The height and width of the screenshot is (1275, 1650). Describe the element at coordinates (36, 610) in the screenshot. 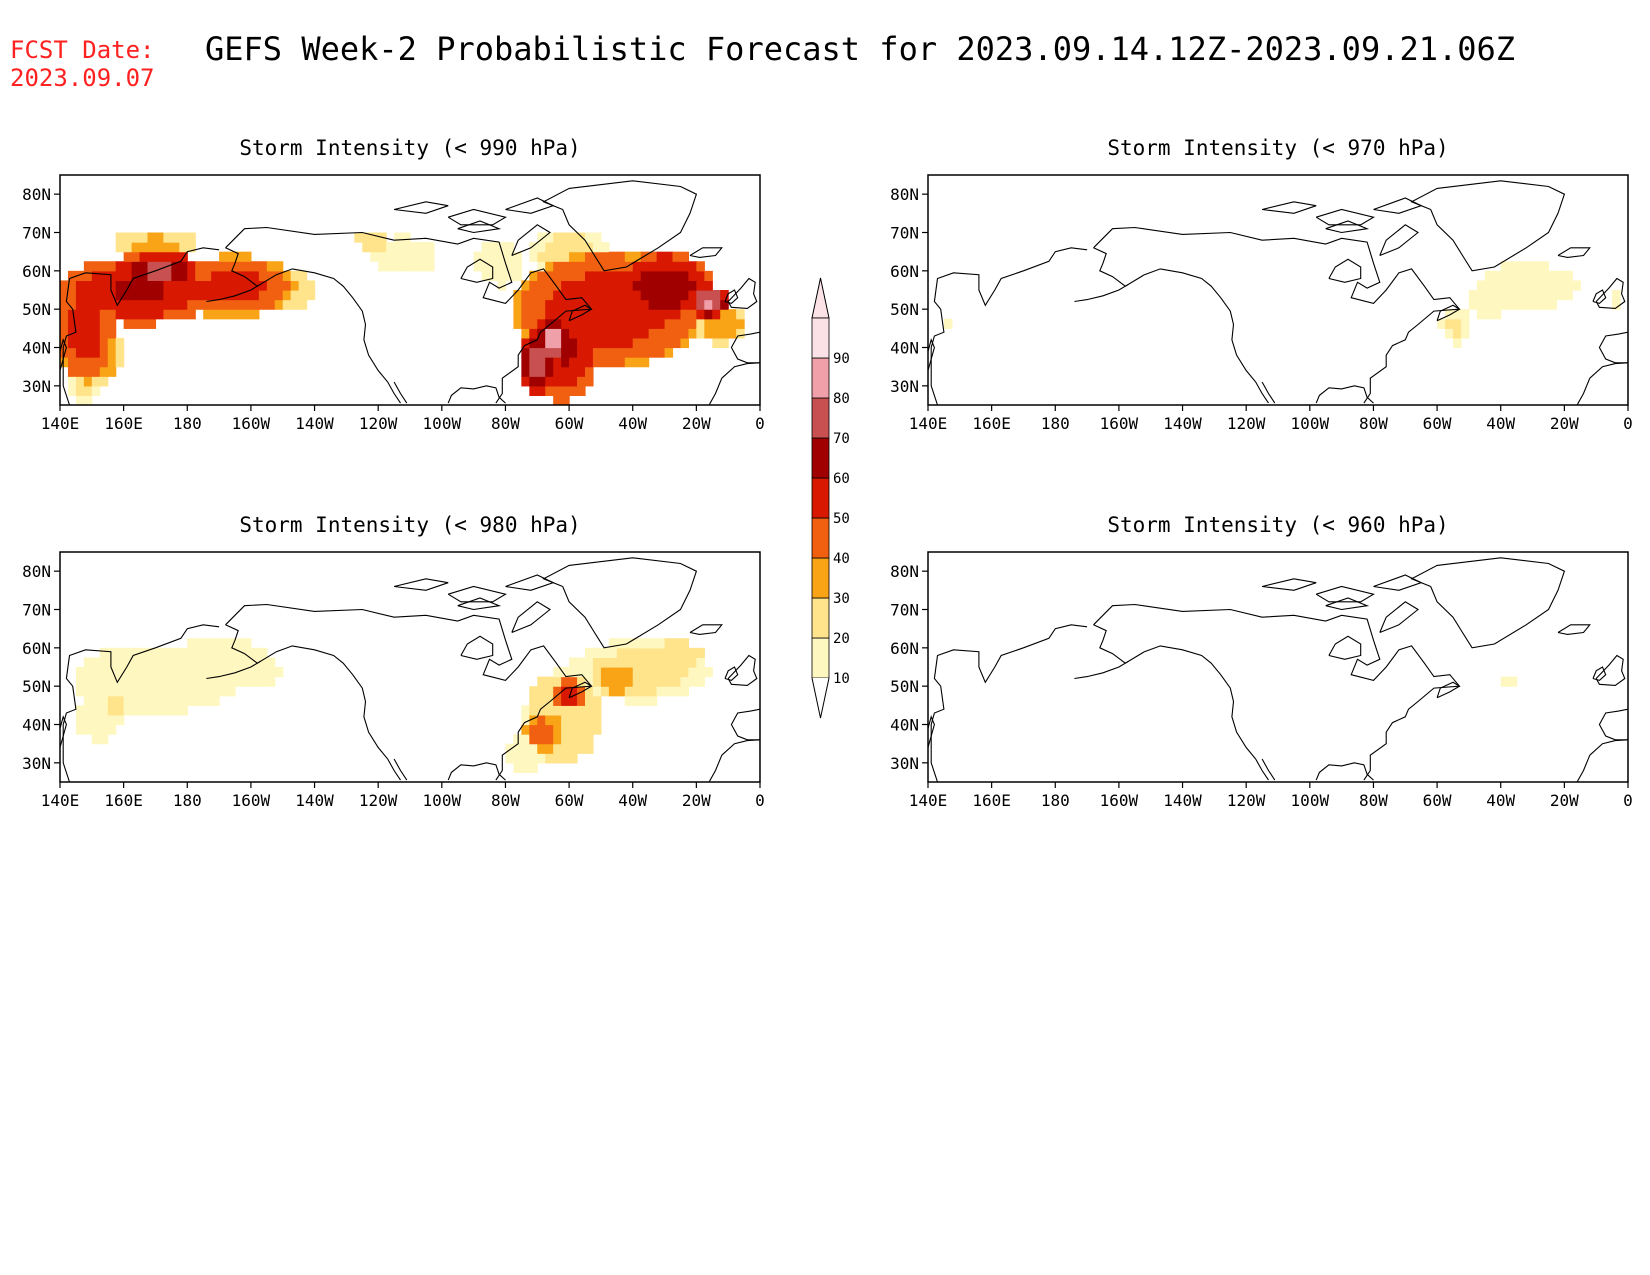

I see `lat-tick-label: 70N` at that location.